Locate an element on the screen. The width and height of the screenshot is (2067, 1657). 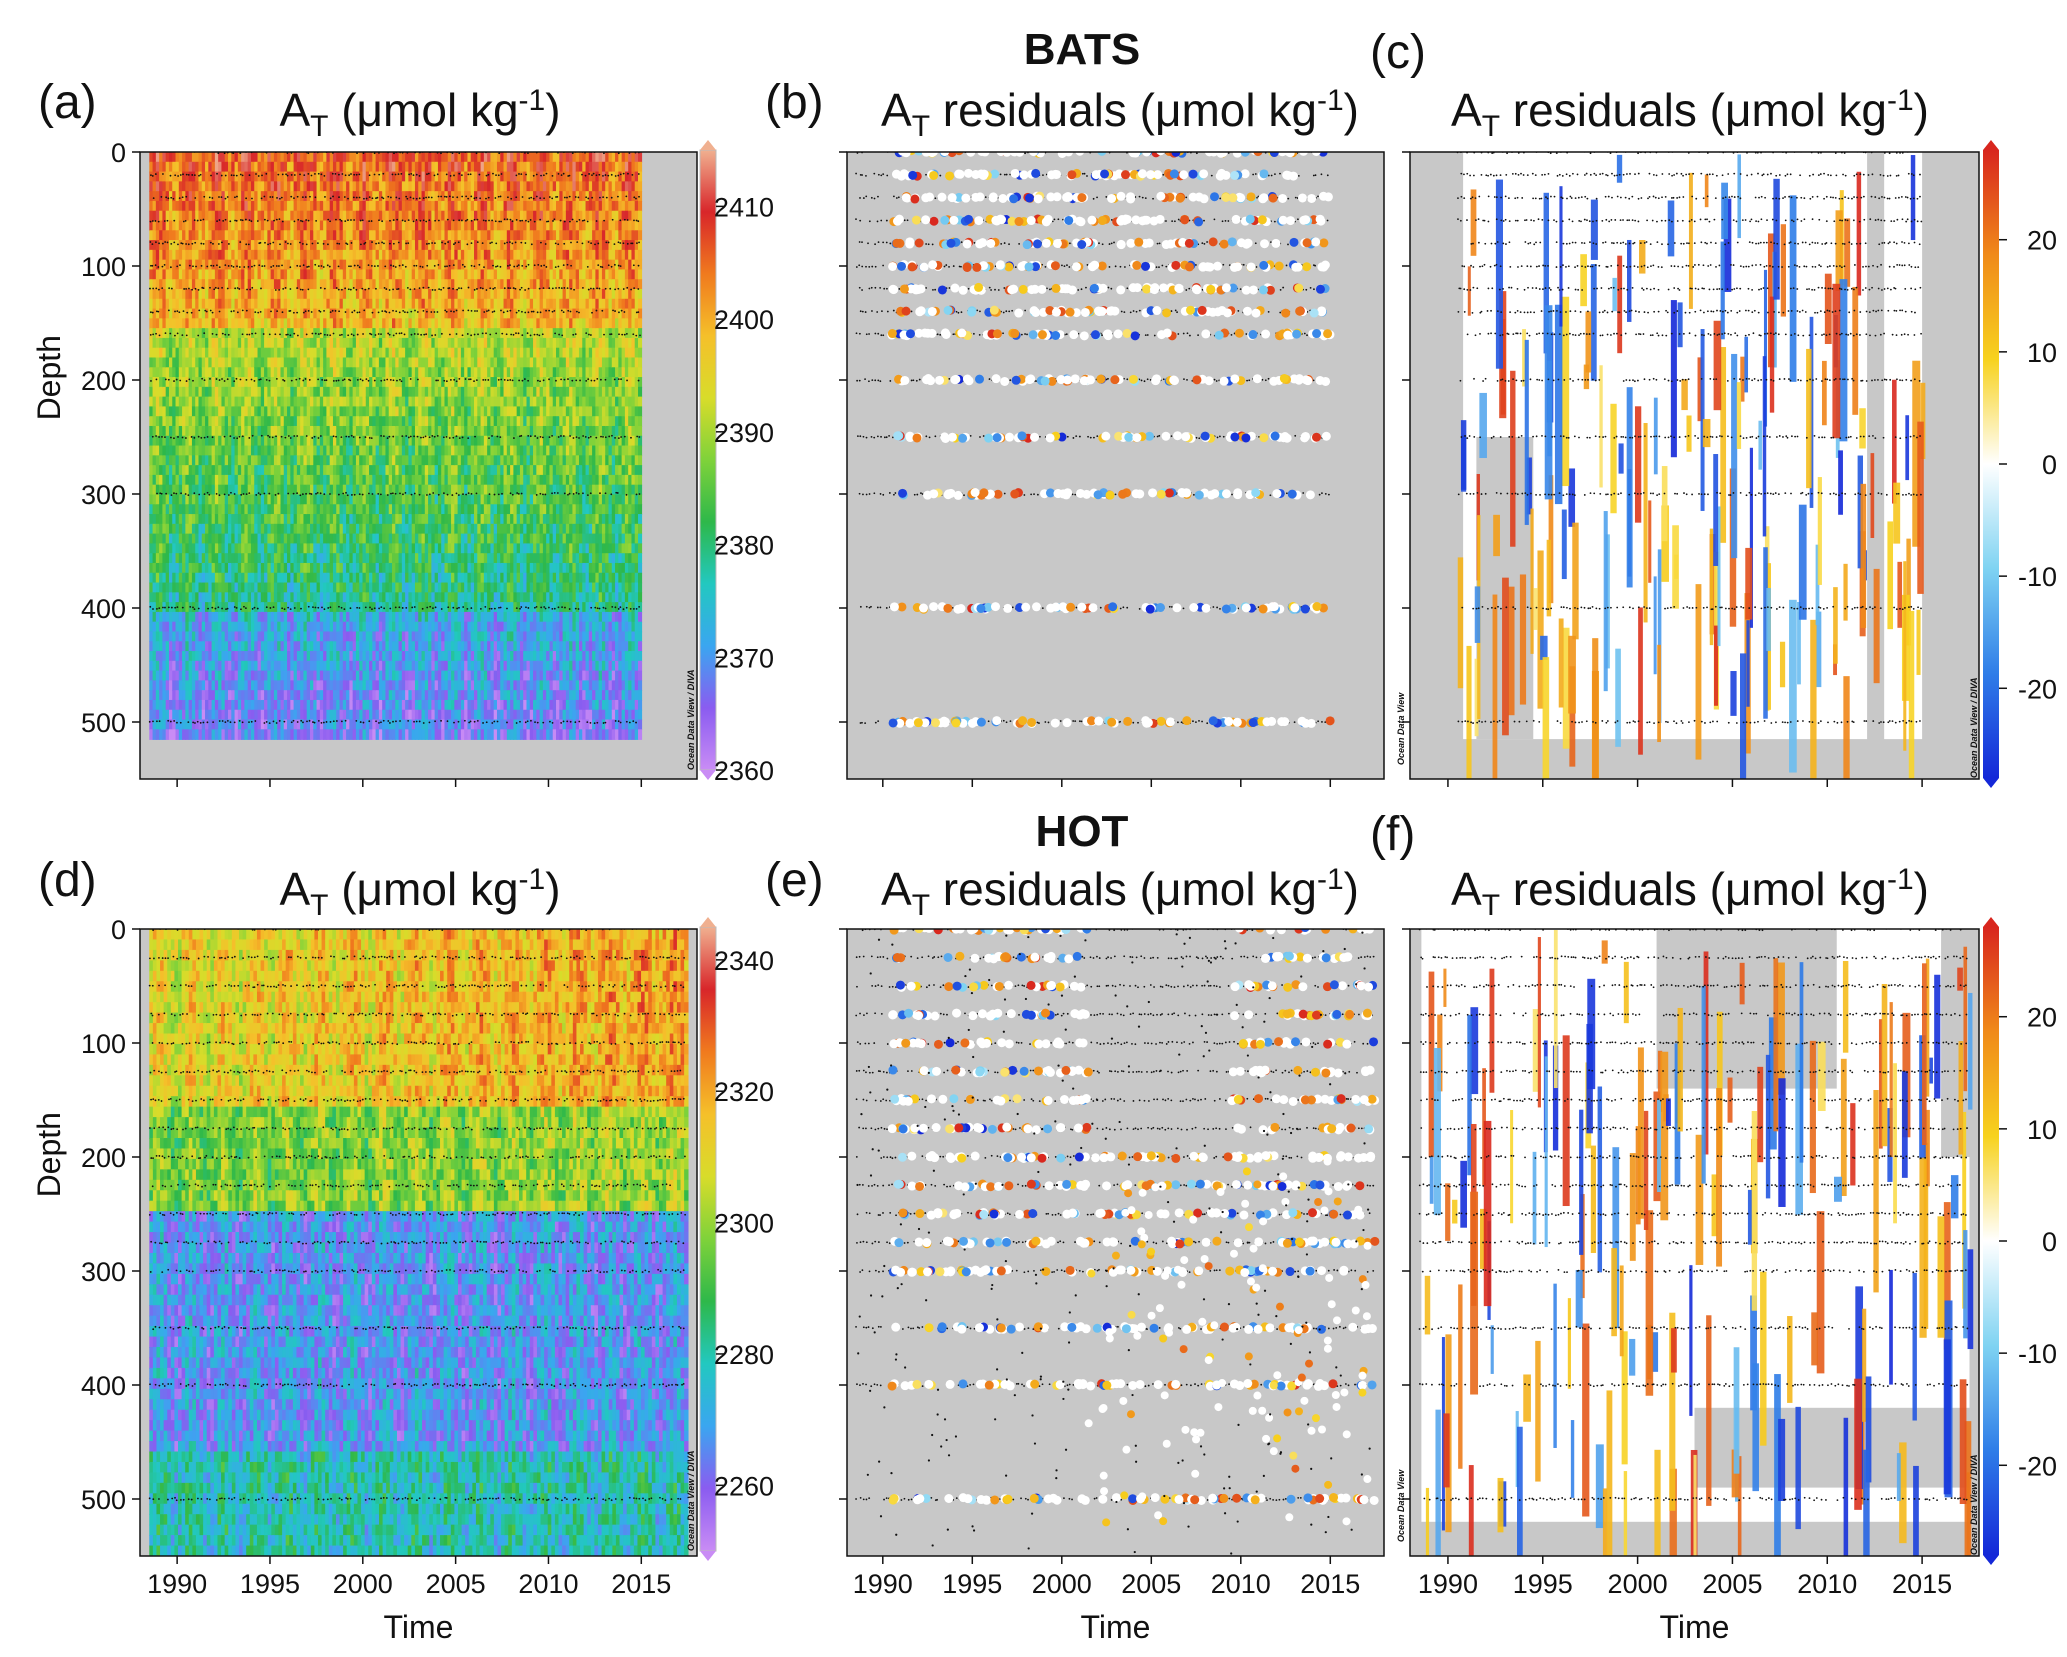
colorbar-tick-label: 2320 is located at coordinates (744, 1092).